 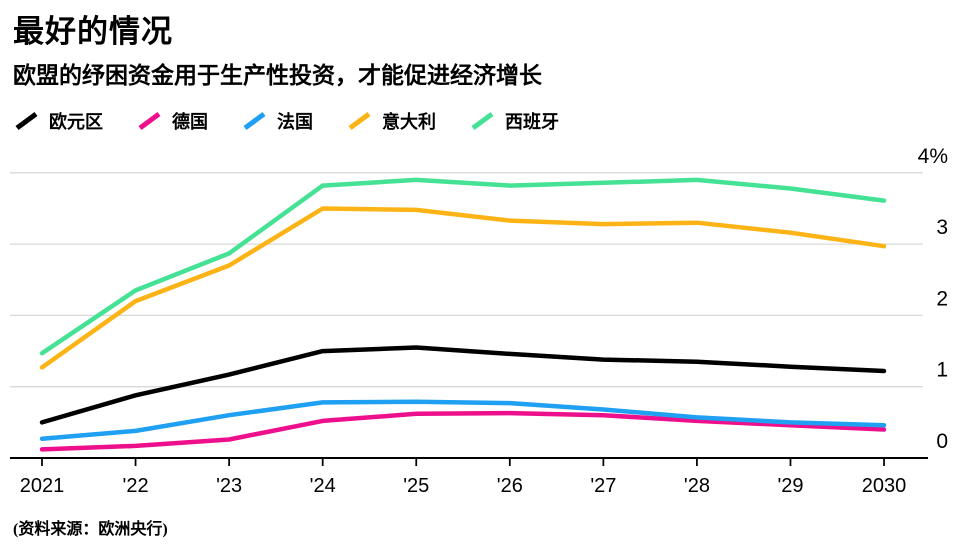 I want to click on chart-legend: 欧元区 德国 法国 意大利 西班牙, so click(x=286, y=121).